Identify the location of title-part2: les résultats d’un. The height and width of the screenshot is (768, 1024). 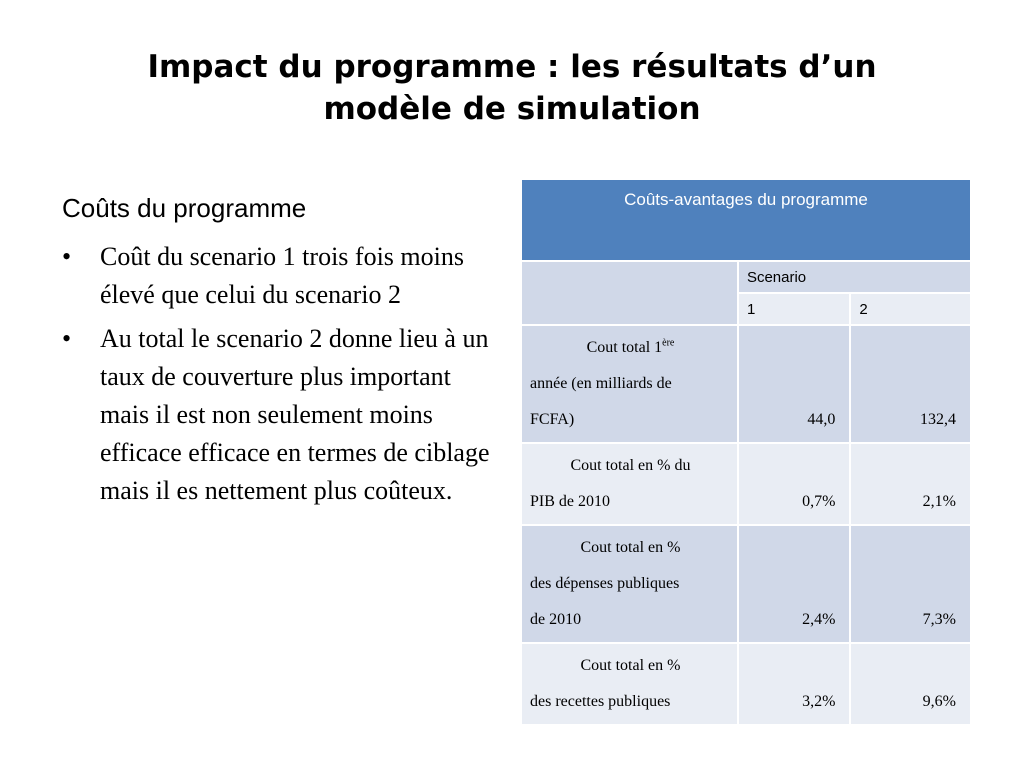
(723, 67).